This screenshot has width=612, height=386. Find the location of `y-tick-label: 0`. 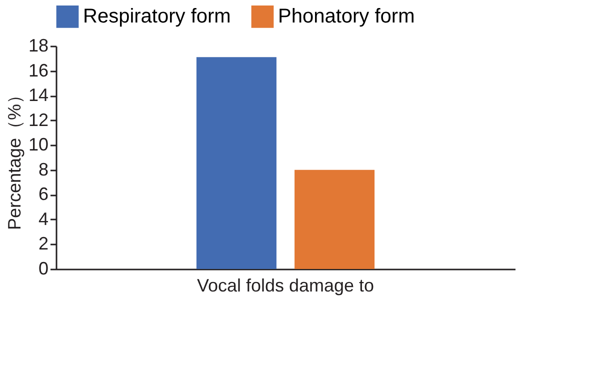

y-tick-label: 0 is located at coordinates (43, 268).